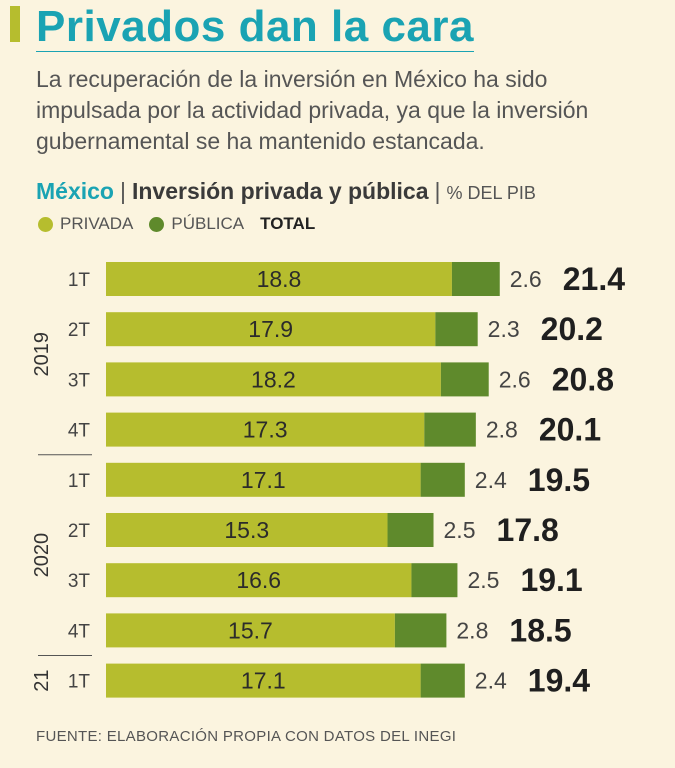 The width and height of the screenshot is (675, 768). I want to click on total-value-label: 18.5, so click(540, 630).